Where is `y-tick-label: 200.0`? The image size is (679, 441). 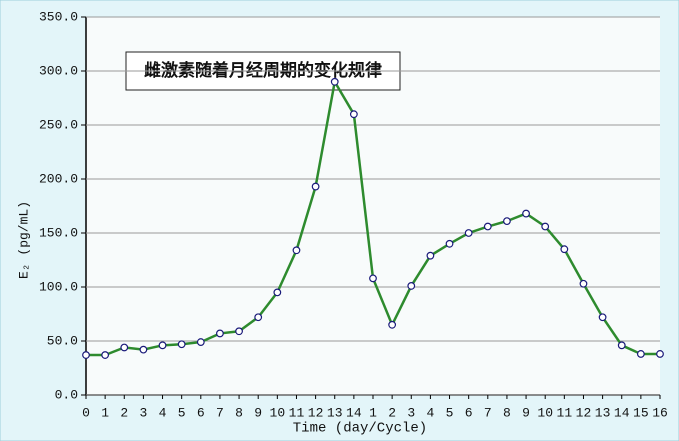
y-tick-label: 200.0 is located at coordinates (58, 178).